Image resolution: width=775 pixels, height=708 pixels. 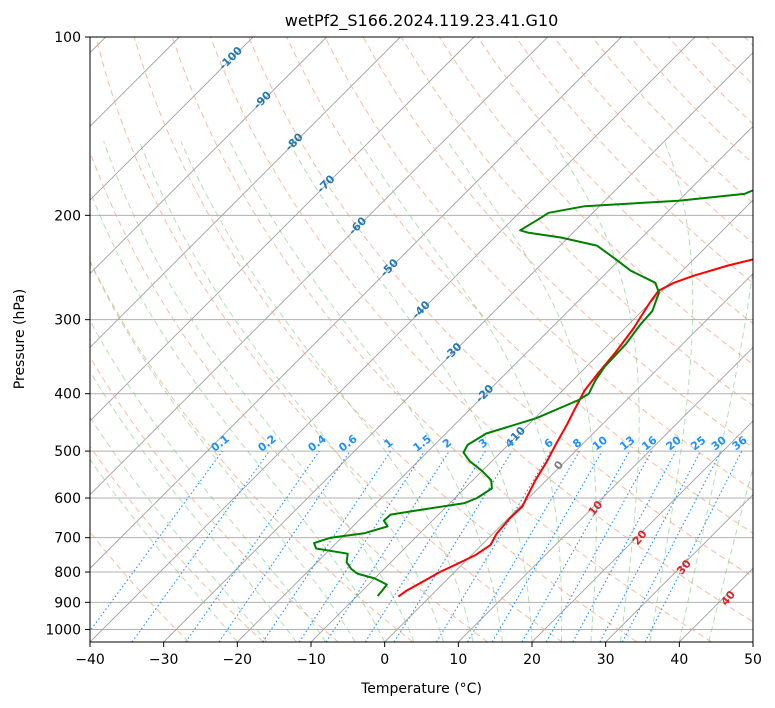 What do you see at coordinates (577, 443) in the screenshot?
I see `mixing-ratio-label: 8` at bounding box center [577, 443].